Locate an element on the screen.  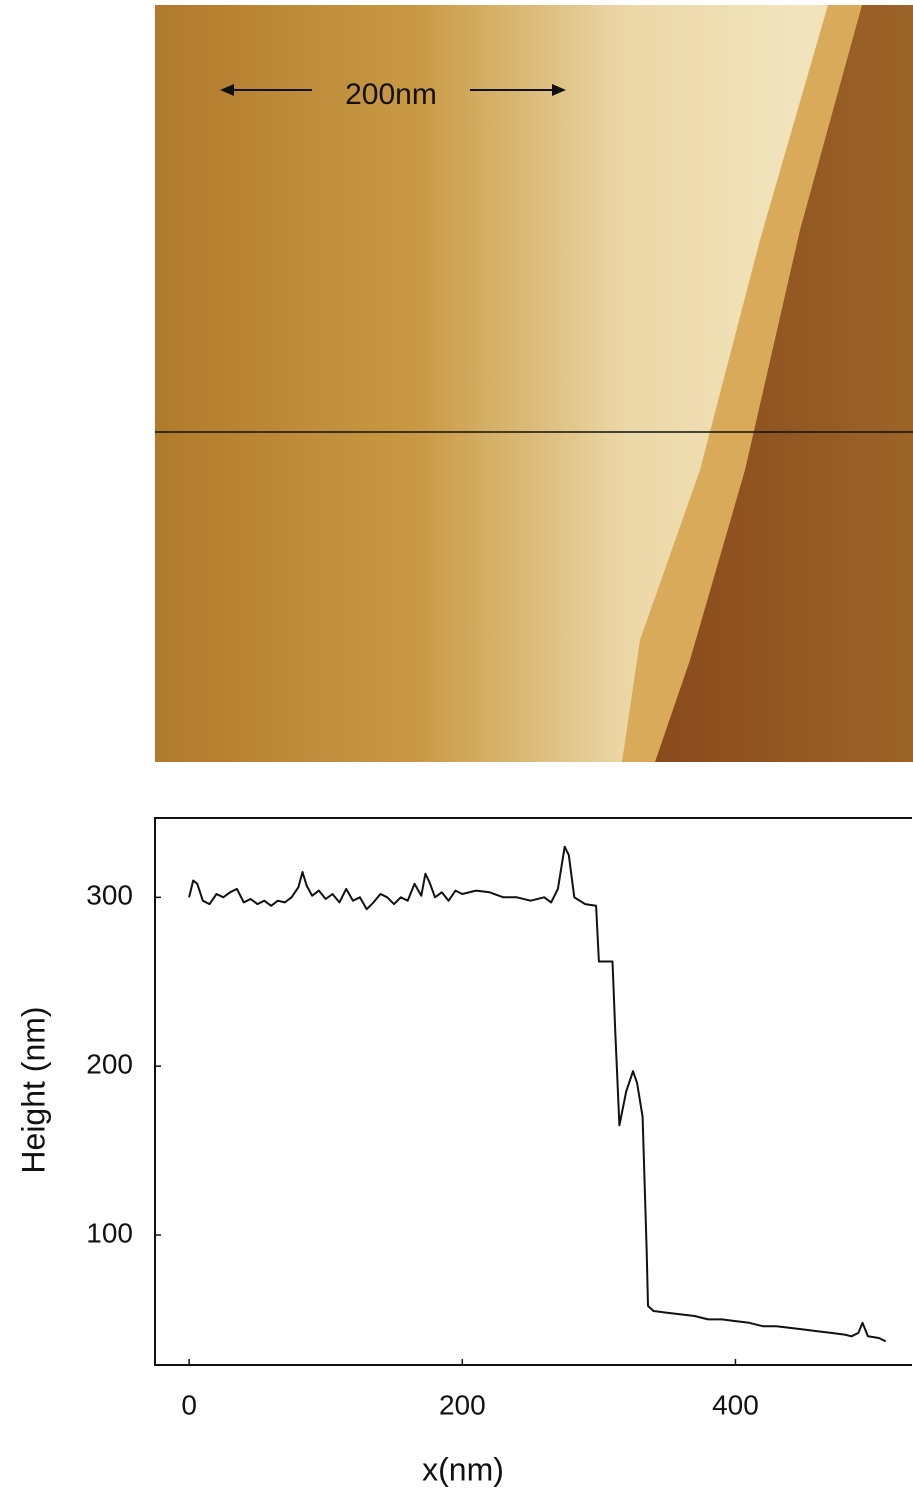
x-axis-label: x(nm) is located at coordinates (463, 1469).